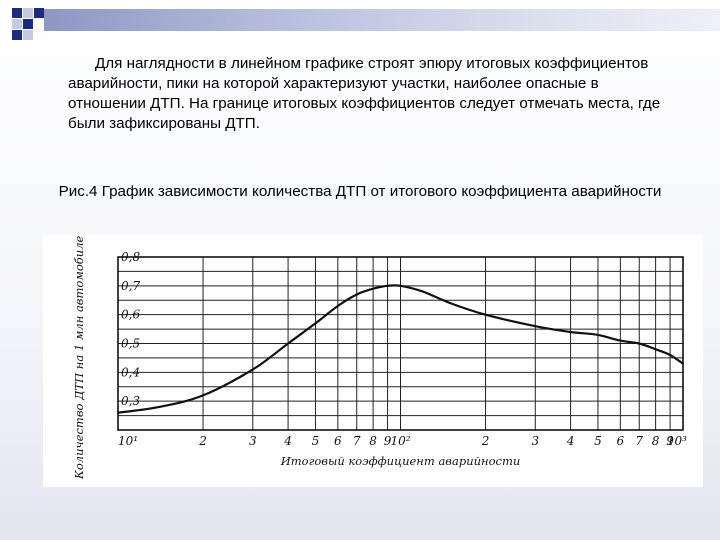  Describe the element at coordinates (128, 441) in the screenshot. I see `x-tick-label: 10¹` at that location.